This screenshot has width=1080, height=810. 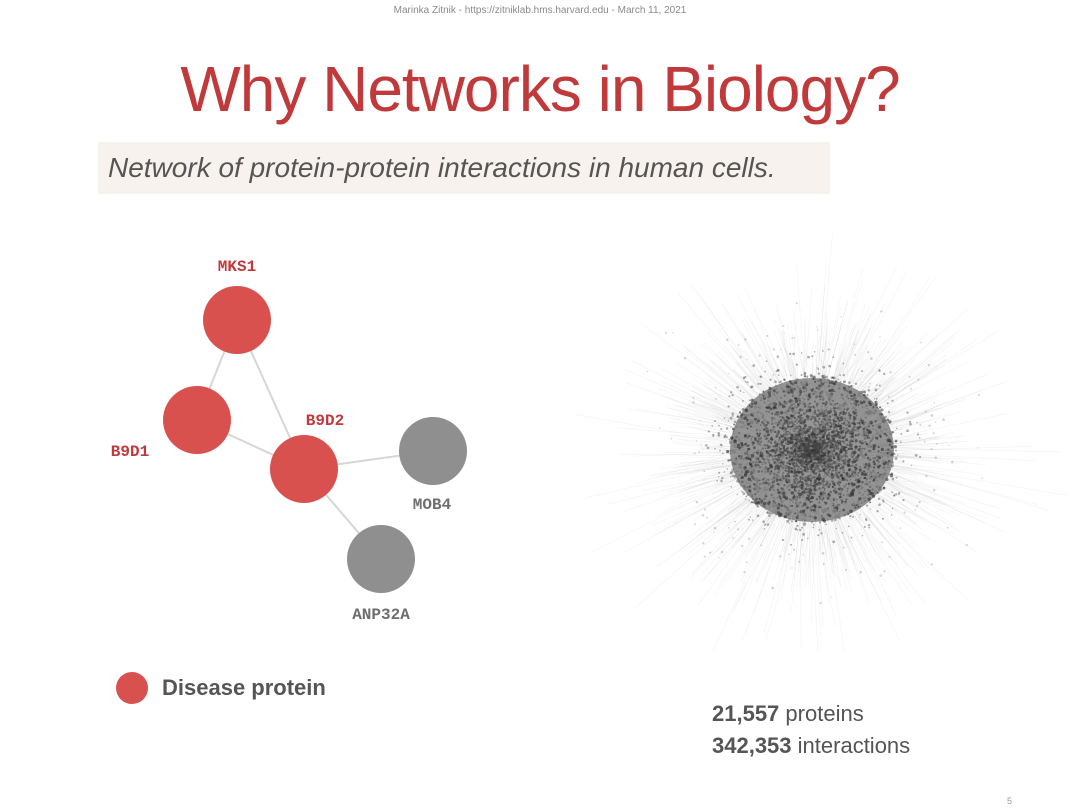 What do you see at coordinates (381, 559) in the screenshot?
I see `node-anp32a` at bounding box center [381, 559].